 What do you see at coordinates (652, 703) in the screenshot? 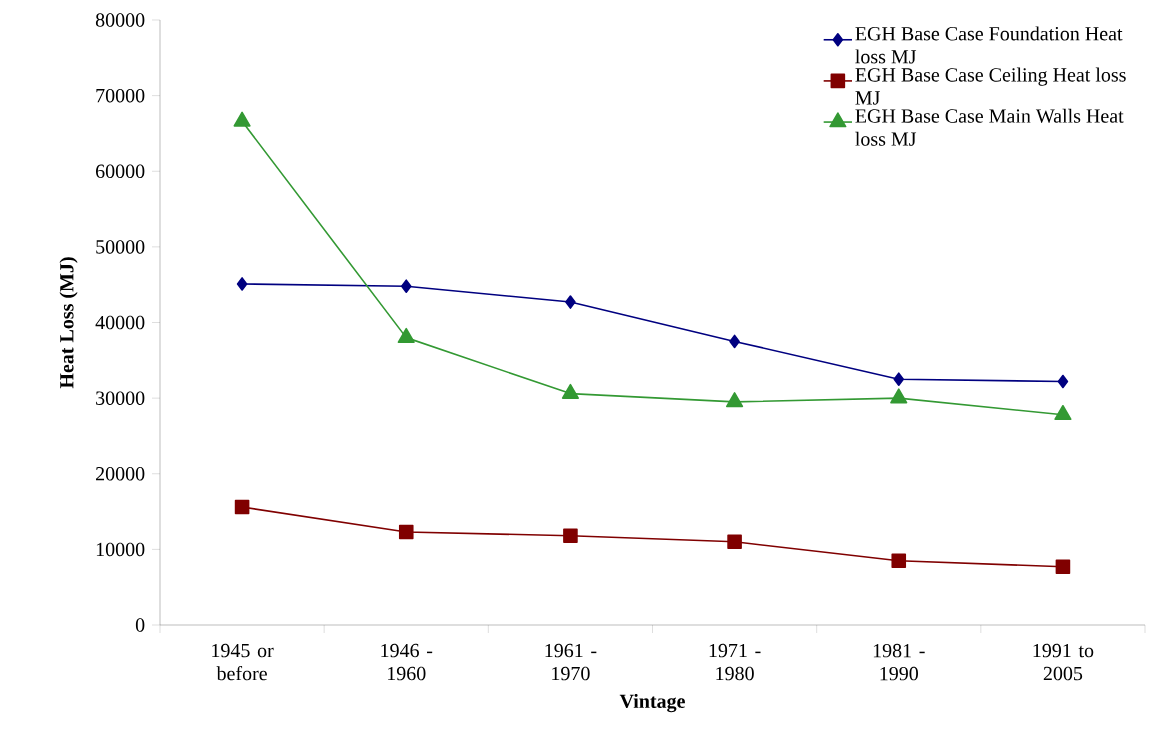
I see `x-axis-title: Vintage` at bounding box center [652, 703].